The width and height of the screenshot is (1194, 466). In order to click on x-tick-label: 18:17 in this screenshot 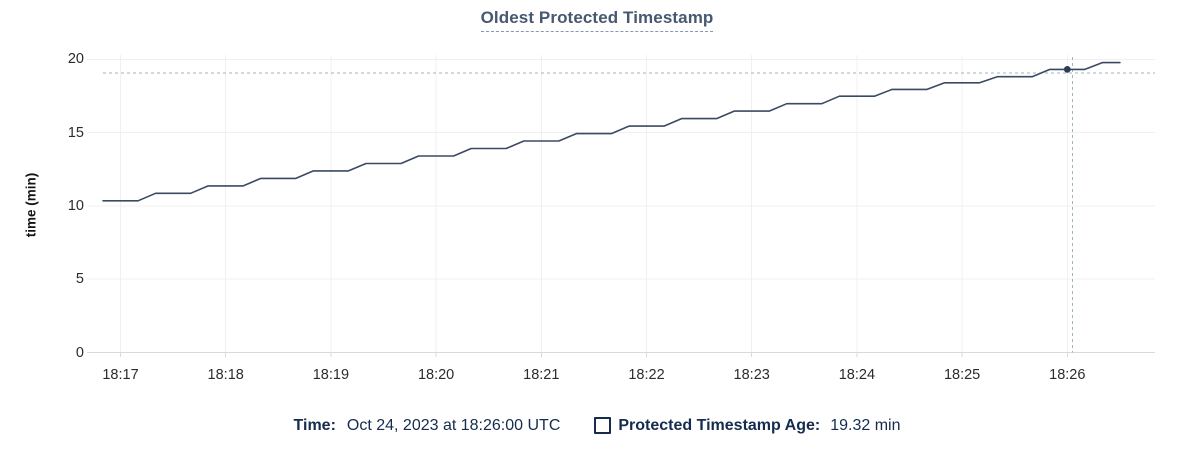, I will do `click(120, 375)`.